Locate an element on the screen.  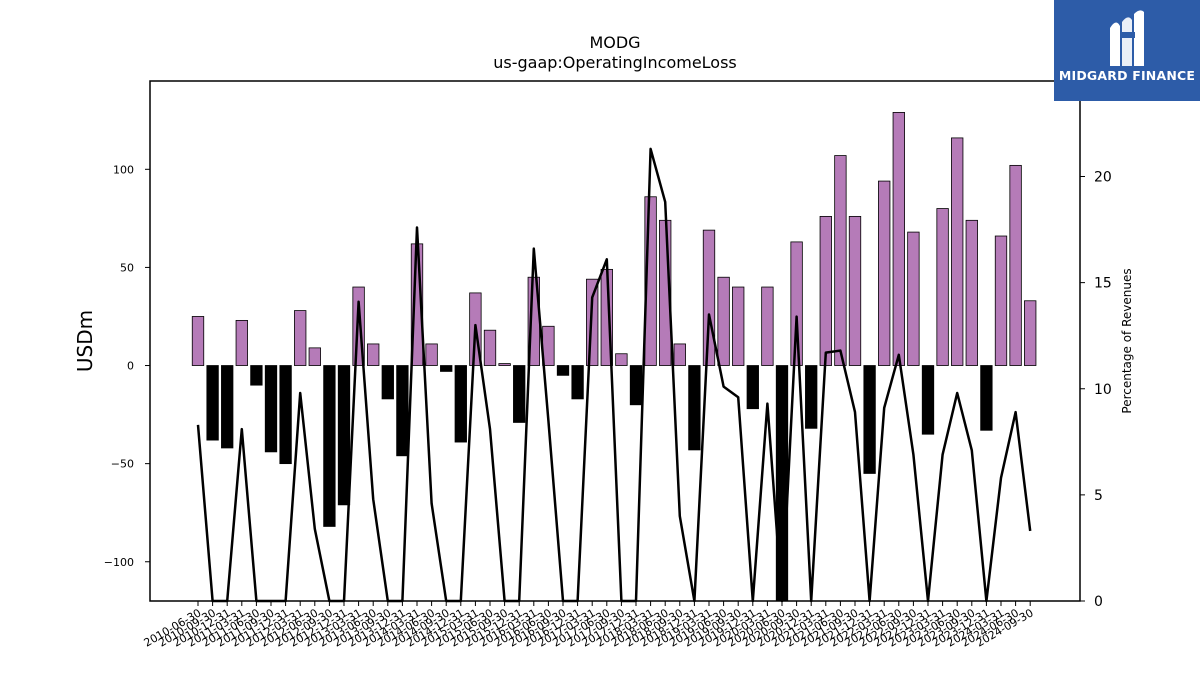
chart-title: MODG is located at coordinates (614, 42).